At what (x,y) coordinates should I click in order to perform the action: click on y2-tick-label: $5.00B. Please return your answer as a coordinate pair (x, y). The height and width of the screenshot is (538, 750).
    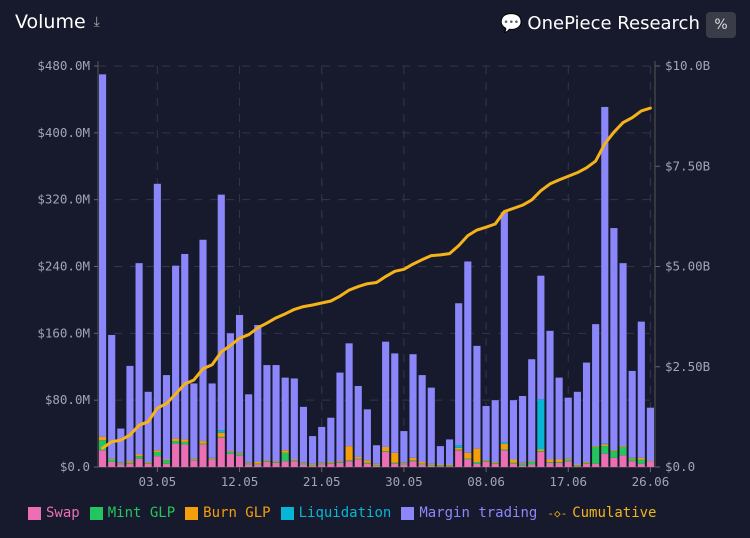
    Looking at the image, I should click on (687, 266).